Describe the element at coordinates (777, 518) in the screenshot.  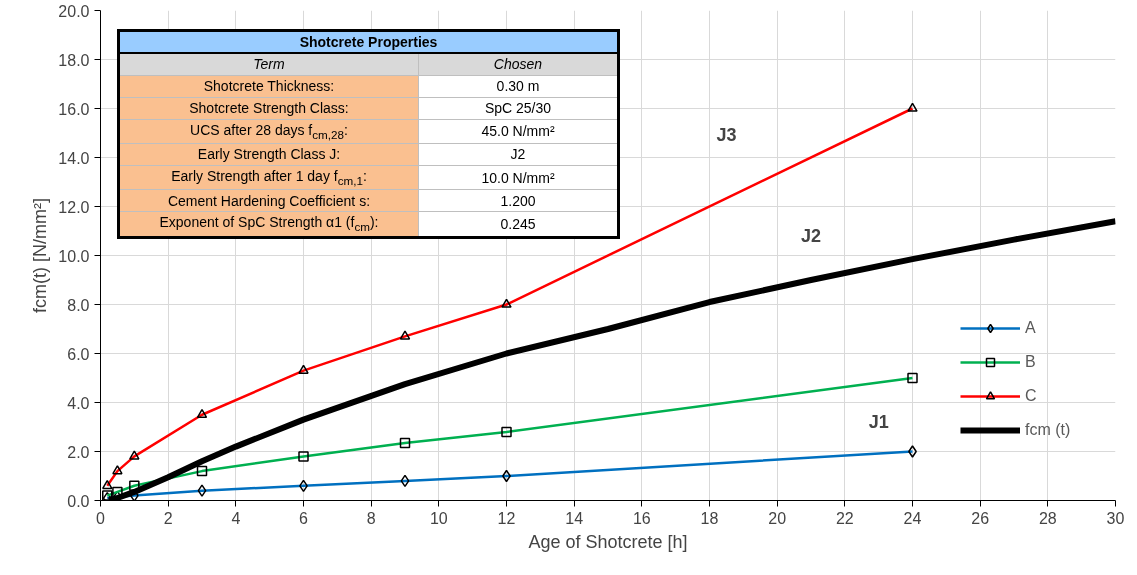
I see `x-tick-label: 20` at that location.